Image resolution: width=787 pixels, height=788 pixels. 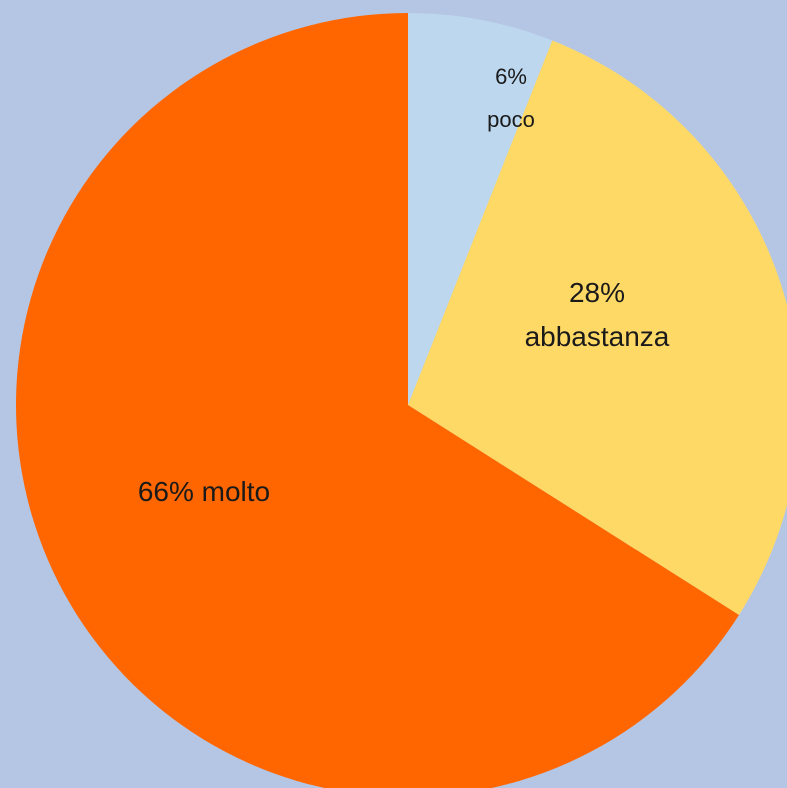 What do you see at coordinates (597, 336) in the screenshot?
I see `slice-label-abbastanza-name: abbastanza` at bounding box center [597, 336].